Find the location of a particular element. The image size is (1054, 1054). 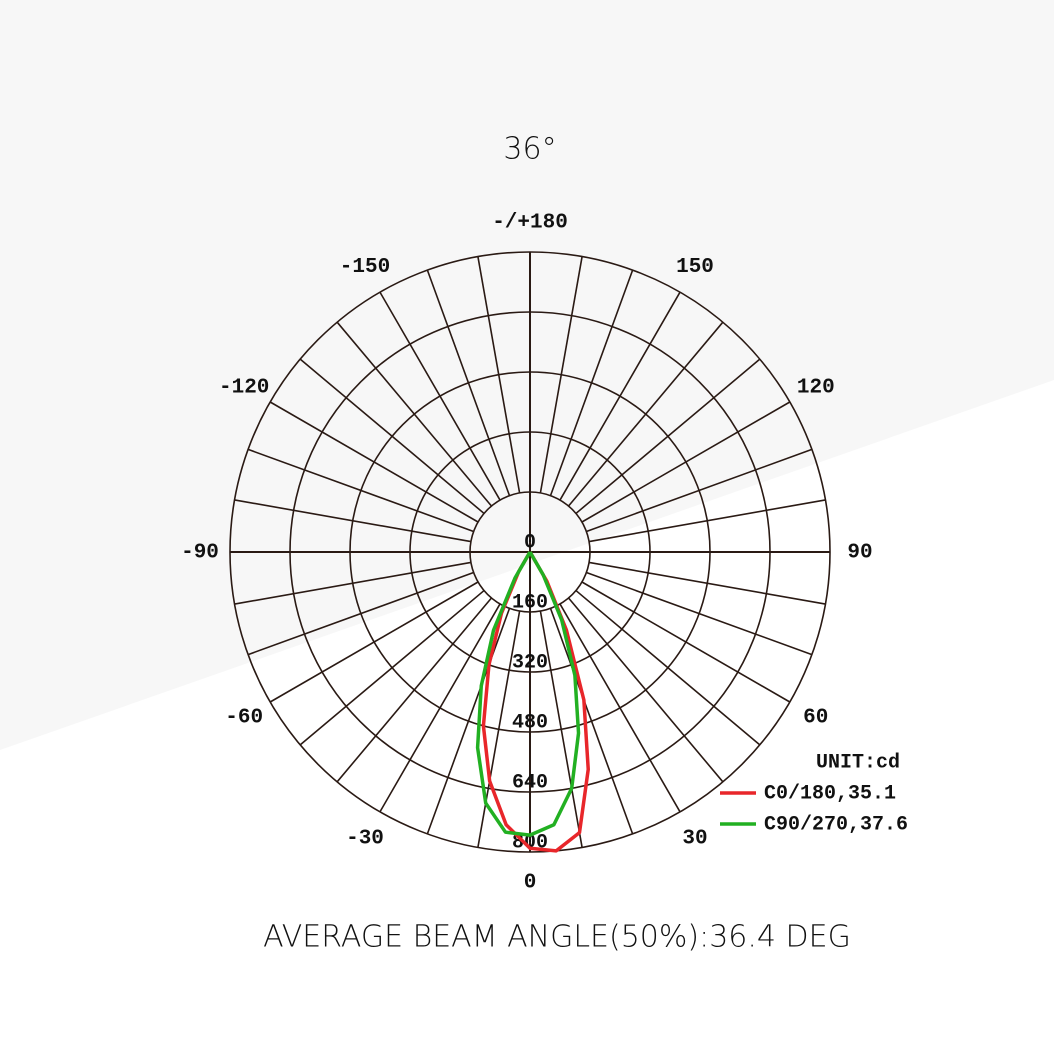

grid-ring is located at coordinates (530, 552).